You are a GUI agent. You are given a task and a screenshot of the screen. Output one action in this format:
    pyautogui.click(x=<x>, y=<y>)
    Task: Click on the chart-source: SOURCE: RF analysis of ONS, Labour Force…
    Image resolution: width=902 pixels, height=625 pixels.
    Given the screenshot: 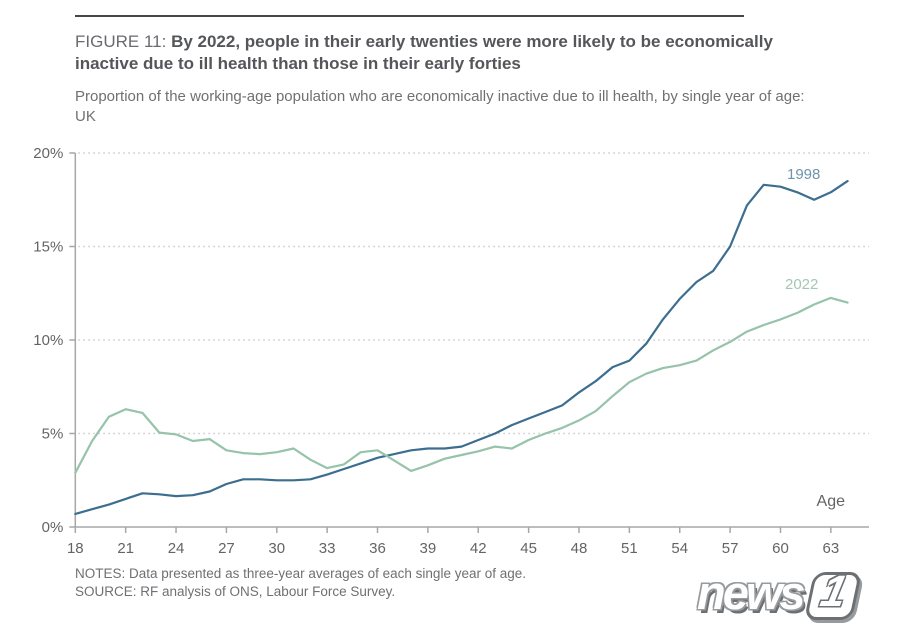 What is the action you would take?
    pyautogui.click(x=235, y=591)
    